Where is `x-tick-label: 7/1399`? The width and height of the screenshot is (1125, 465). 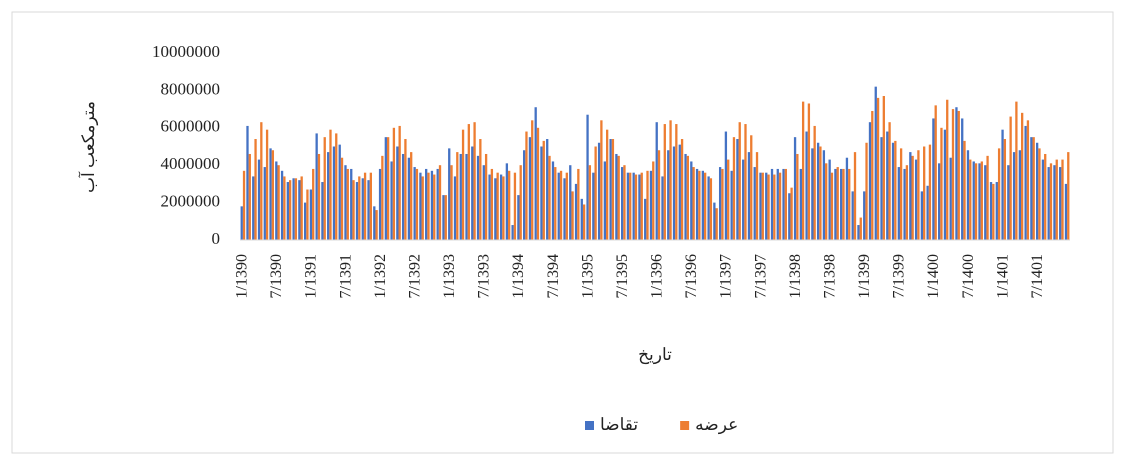
x-tick-label: 7/1399 is located at coordinates (899, 276).